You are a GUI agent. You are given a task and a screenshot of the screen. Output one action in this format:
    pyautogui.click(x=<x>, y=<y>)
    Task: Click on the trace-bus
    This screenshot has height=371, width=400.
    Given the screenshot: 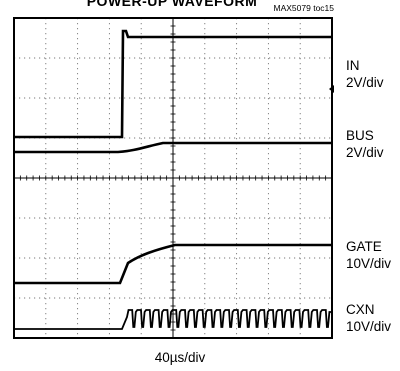 What is the action you would take?
    pyautogui.click(x=173, y=147)
    